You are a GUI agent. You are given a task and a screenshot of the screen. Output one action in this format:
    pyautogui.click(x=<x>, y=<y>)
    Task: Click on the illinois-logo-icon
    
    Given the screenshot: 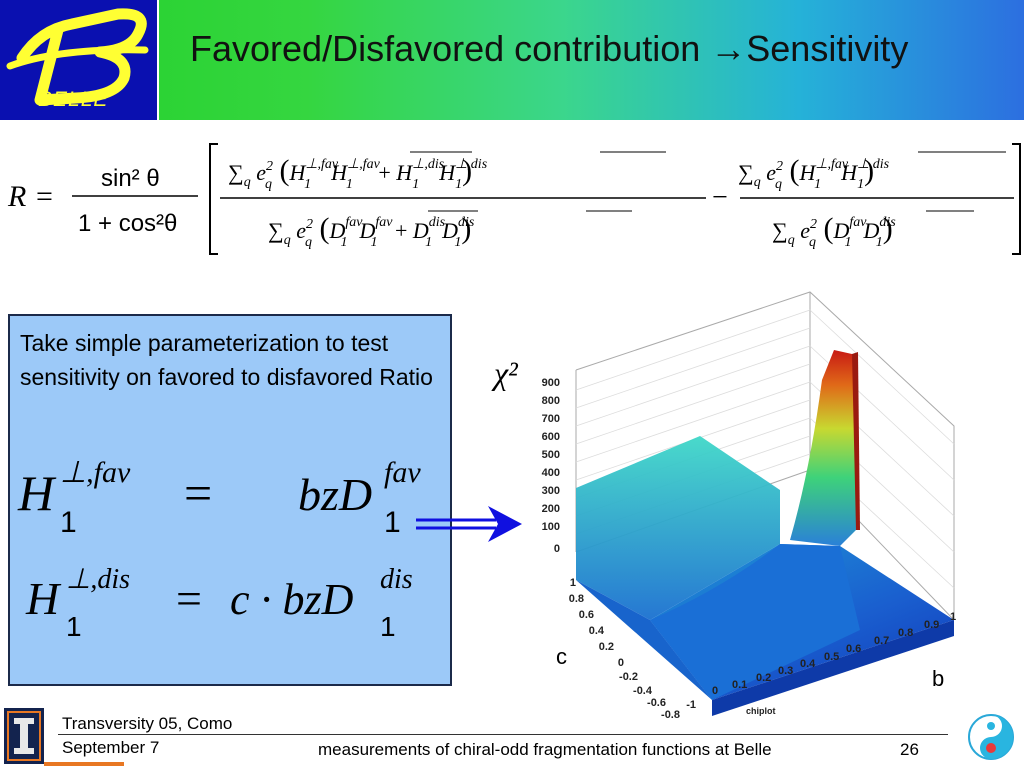 What is the action you would take?
    pyautogui.click(x=24, y=736)
    